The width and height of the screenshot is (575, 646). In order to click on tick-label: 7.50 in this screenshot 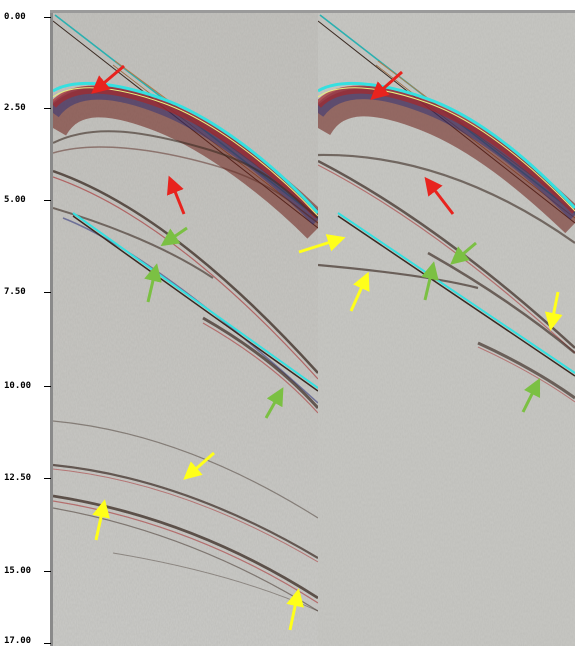, I will do `click(15, 292)`.